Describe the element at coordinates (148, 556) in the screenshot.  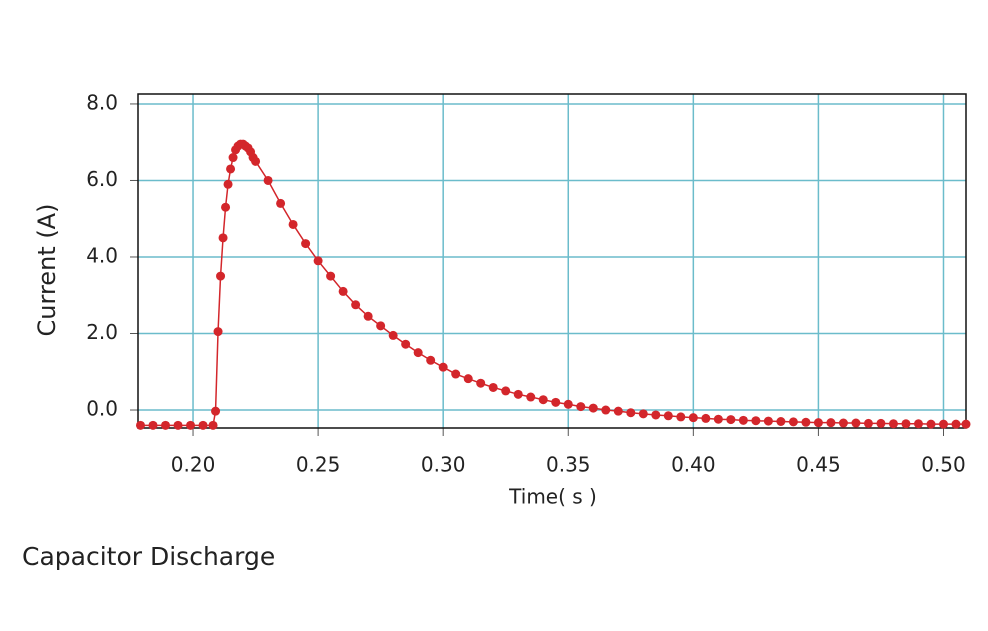
I see `chart-title: Capacitor Discharge` at that location.